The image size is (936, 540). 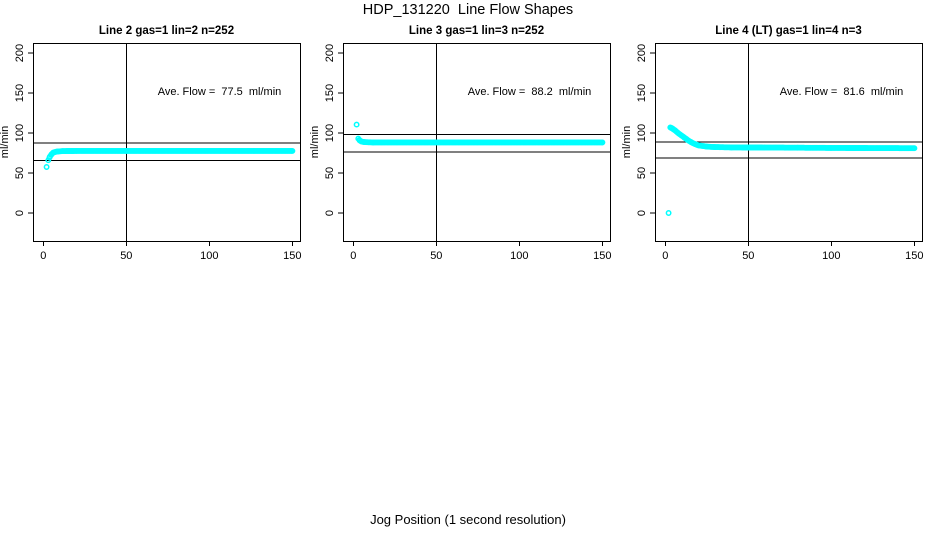 I want to click on panel-line4-plot: 0 50 100 150 200 0 50 100 150 ml/min, so click(x=773, y=152).